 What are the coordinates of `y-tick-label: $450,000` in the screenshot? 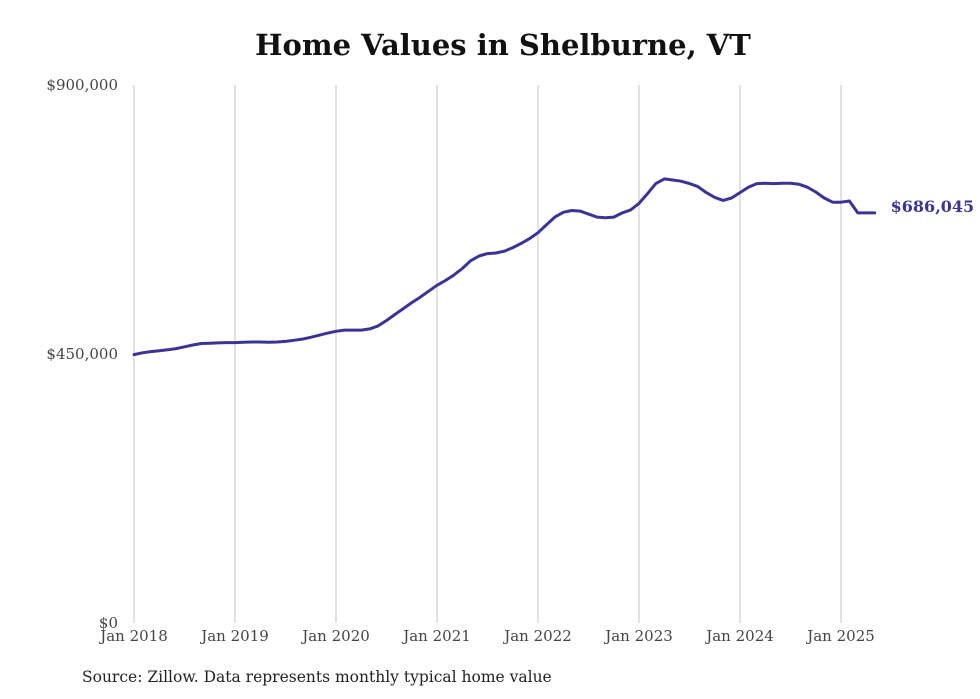 It's located at (82, 354).